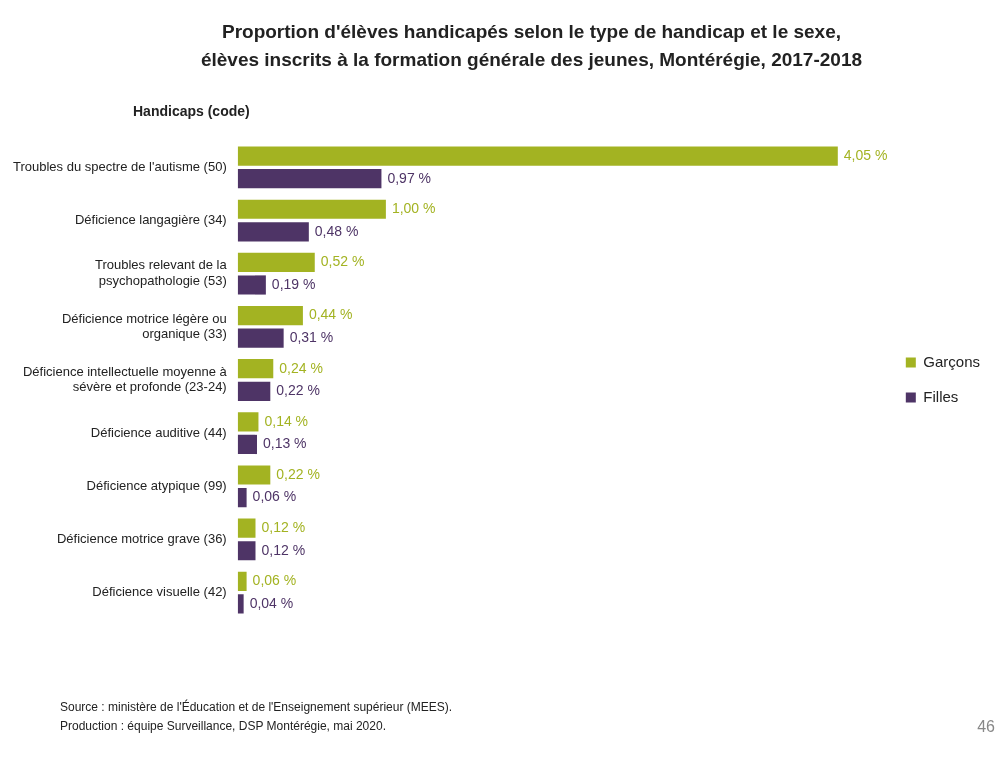  Describe the element at coordinates (865, 154) in the screenshot. I see `data-label: 4,05 %` at that location.